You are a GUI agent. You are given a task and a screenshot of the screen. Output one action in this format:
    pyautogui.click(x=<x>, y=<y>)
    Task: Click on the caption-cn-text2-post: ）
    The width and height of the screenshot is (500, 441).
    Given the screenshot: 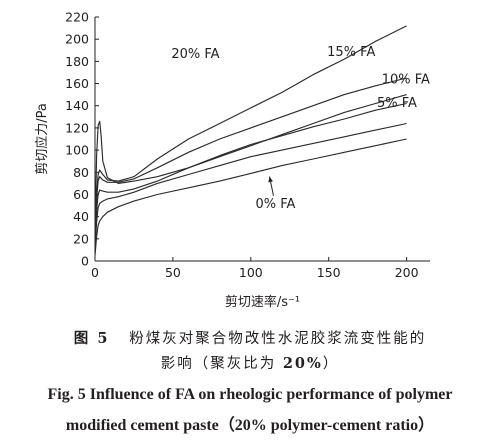 What is the action you would take?
    pyautogui.click(x=331, y=364)
    